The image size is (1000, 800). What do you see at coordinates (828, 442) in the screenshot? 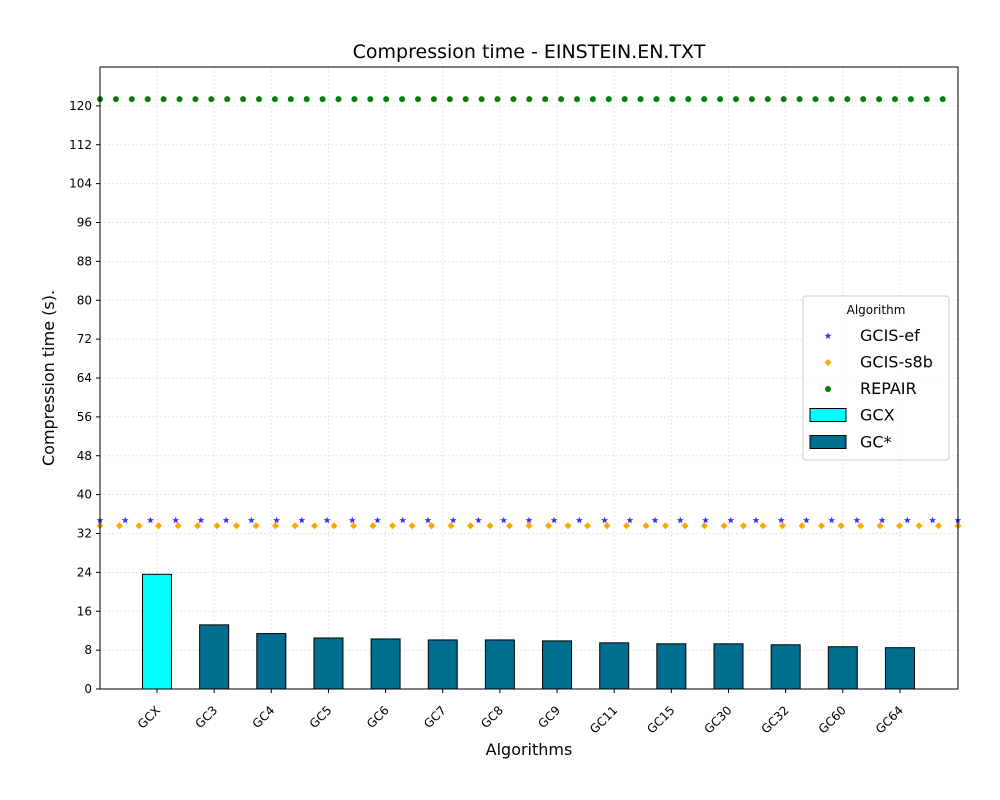
I see `legend-swatch` at bounding box center [828, 442].